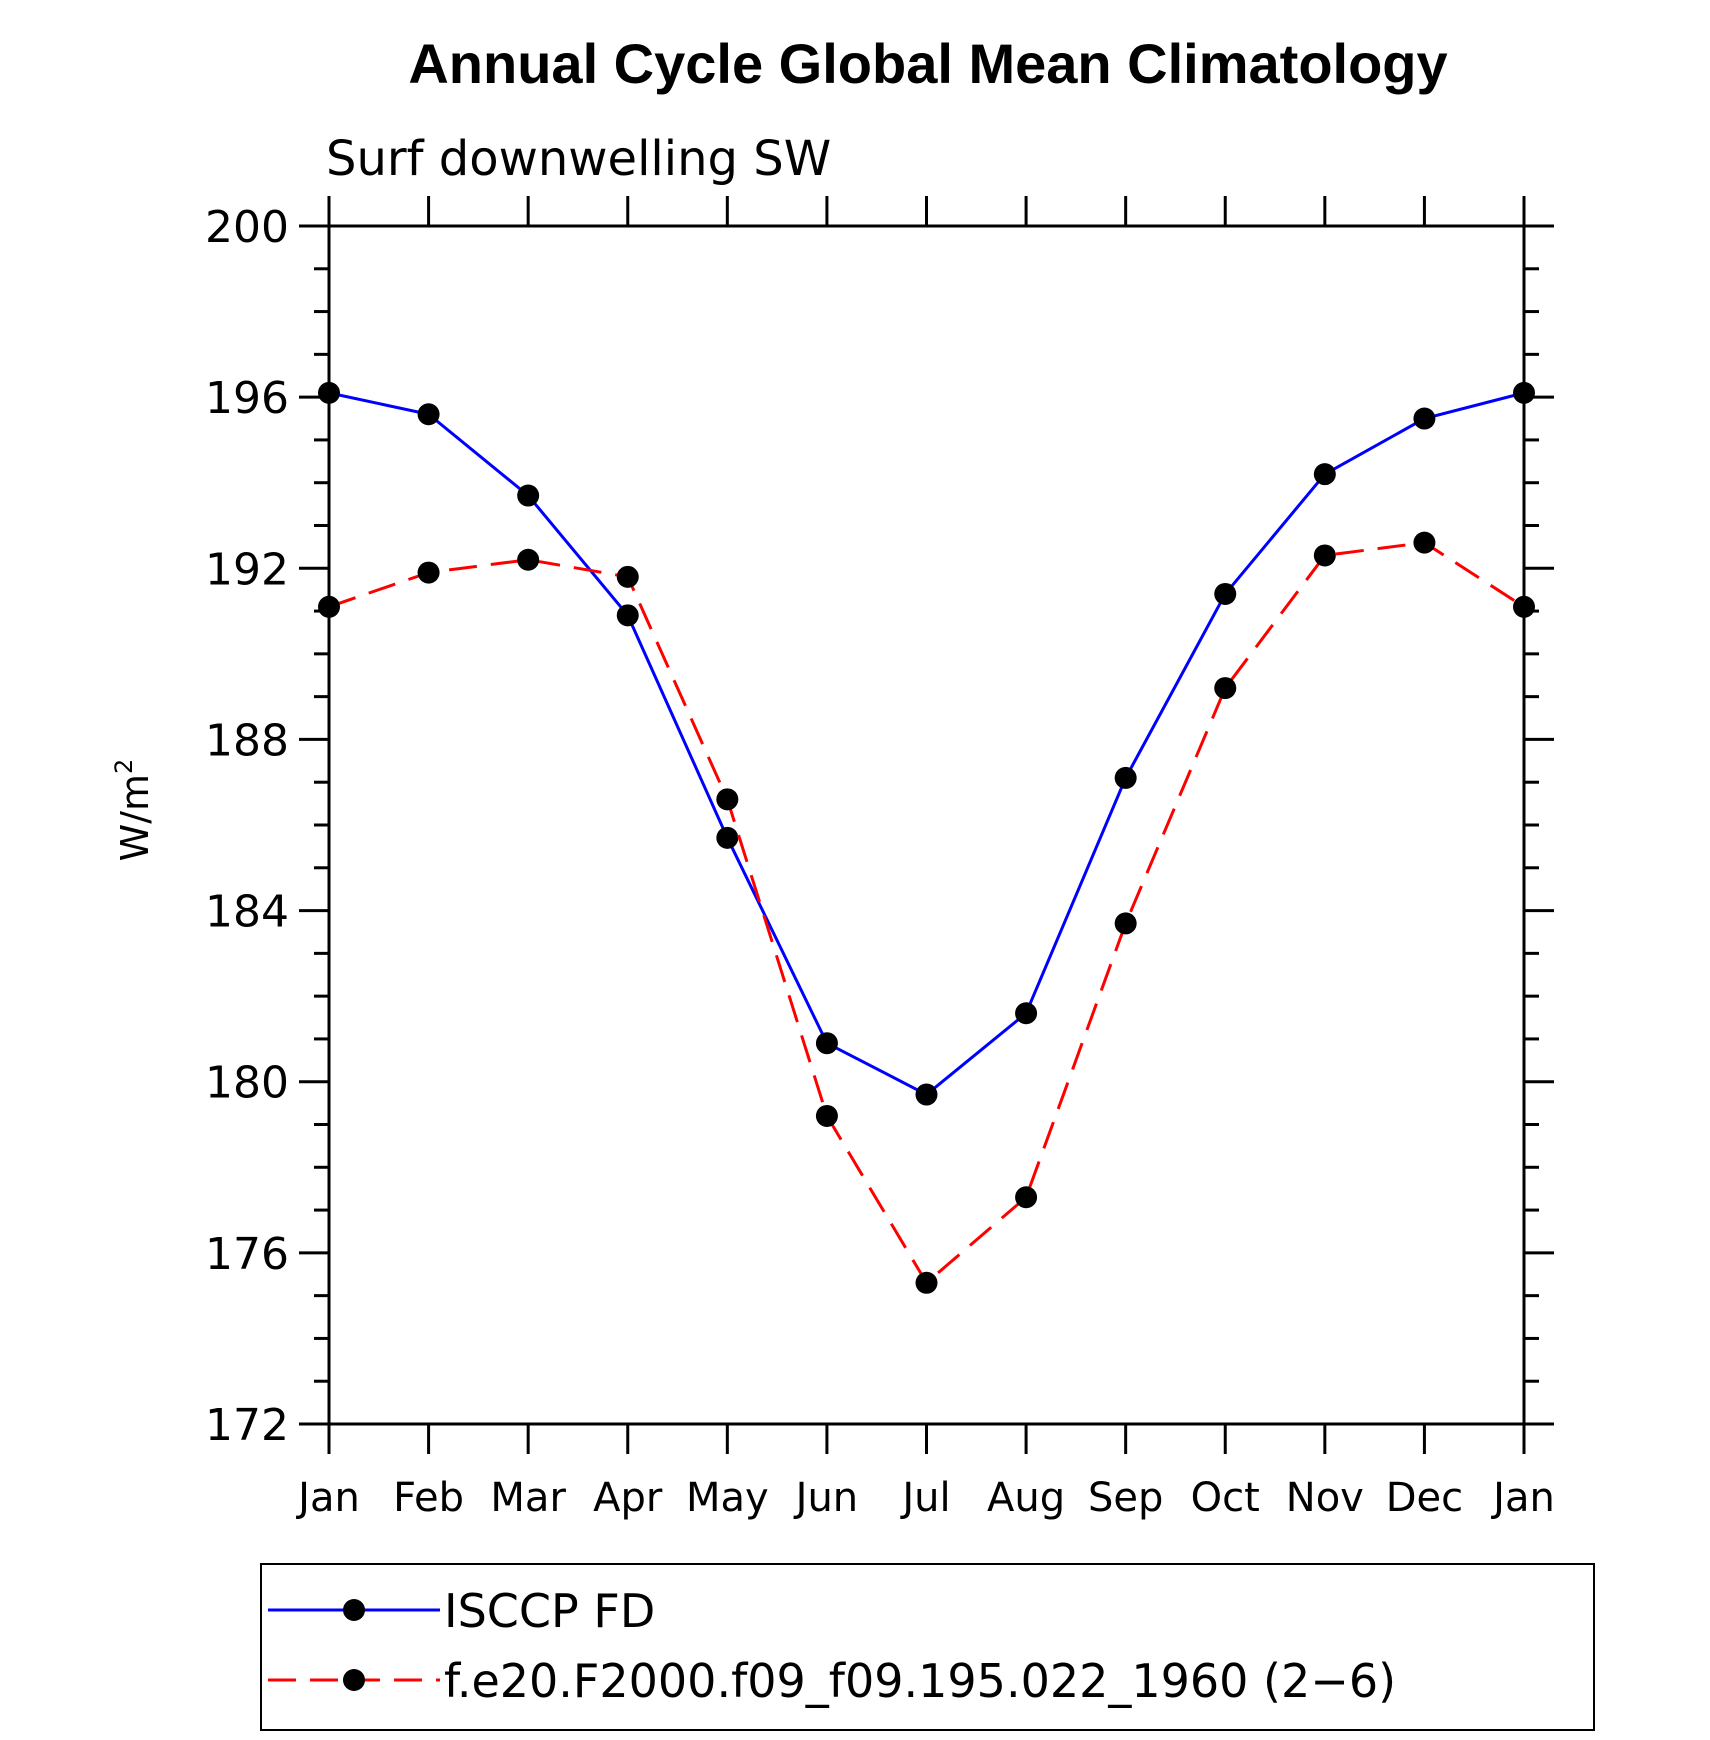 Image resolution: width=1710 pixels, height=1740 pixels. Describe the element at coordinates (247, 826) in the screenshot. I see `y-tick-labels: 172 176 180 184 188 192 196 200` at that location.